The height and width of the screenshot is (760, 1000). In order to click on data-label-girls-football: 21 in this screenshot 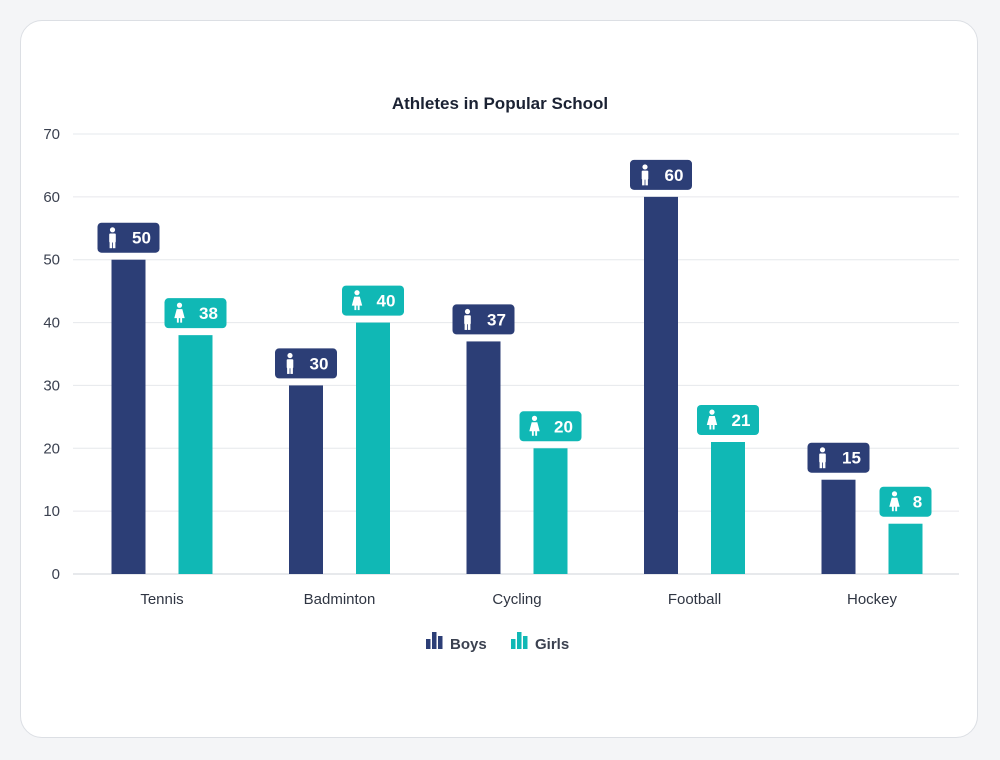, I will do `click(728, 420)`.